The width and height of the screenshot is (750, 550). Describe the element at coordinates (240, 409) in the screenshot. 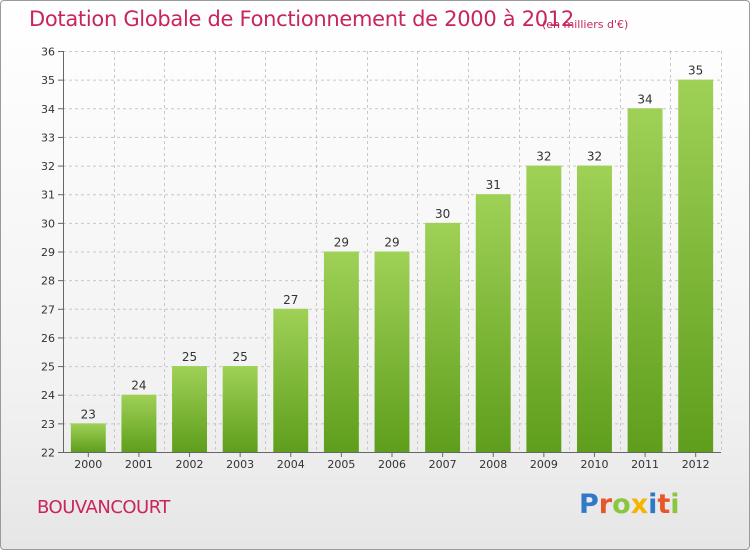

I see `bar-2003` at that location.